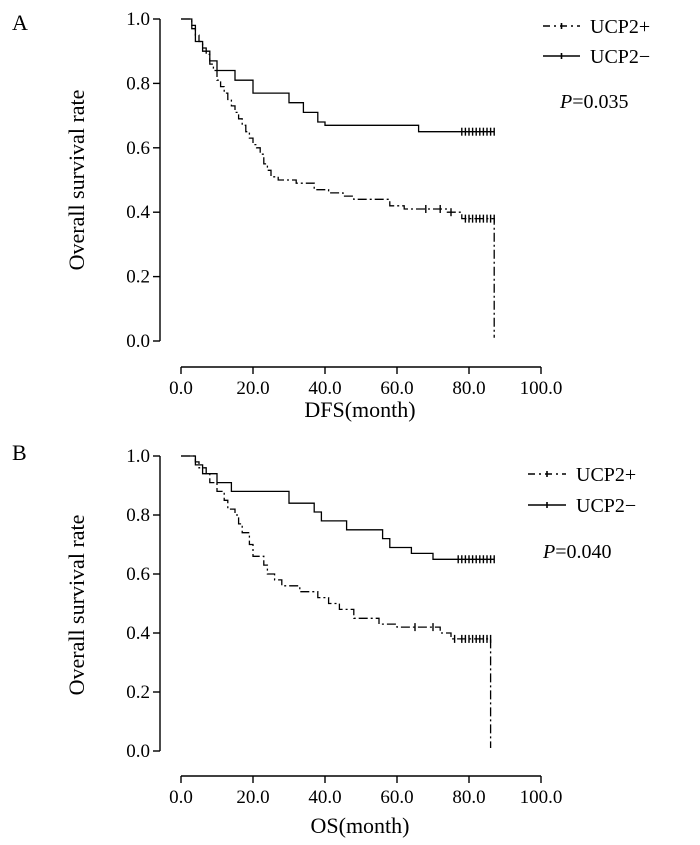  What do you see at coordinates (583, 552) in the screenshot?
I see `p-value: =0.040` at bounding box center [583, 552].